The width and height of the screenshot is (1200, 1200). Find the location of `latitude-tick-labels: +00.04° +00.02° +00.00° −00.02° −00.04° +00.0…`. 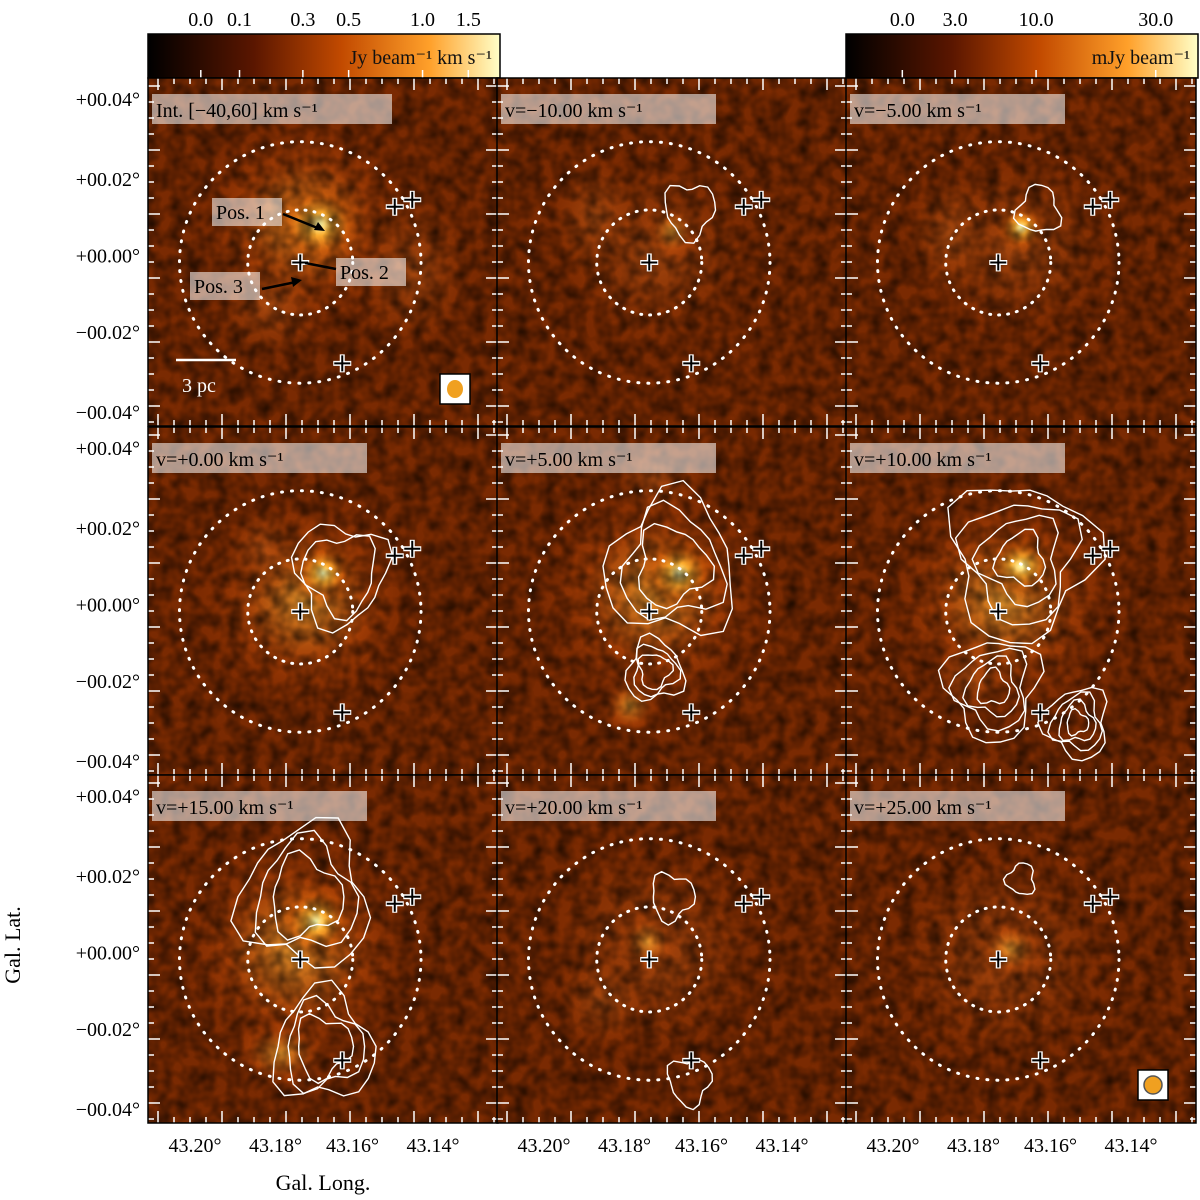

latitude-tick-labels: +00.04° +00.02° +00.00° −00.02° −00.04° +00.0… is located at coordinates (108, 605).